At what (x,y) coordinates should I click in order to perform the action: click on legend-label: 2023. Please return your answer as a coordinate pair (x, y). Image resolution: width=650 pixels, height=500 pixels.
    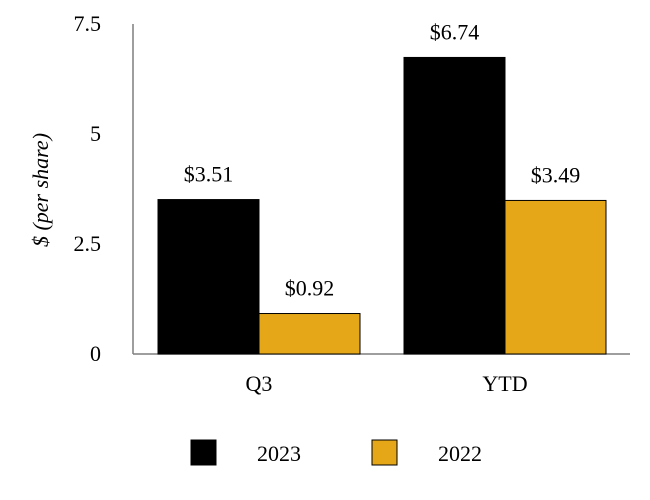
    Looking at the image, I should click on (279, 453).